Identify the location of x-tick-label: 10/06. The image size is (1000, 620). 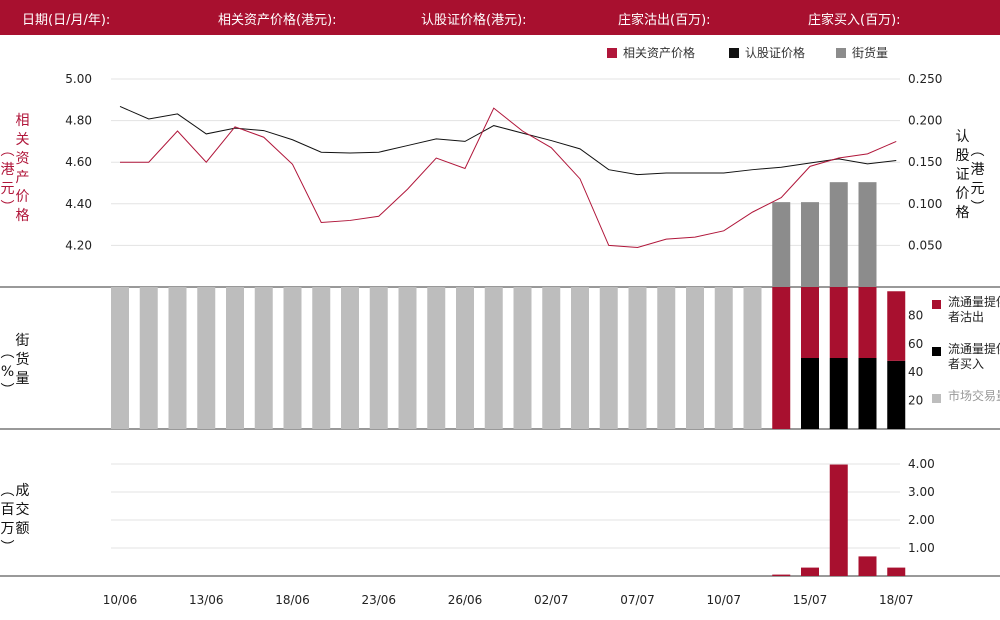
(120, 600).